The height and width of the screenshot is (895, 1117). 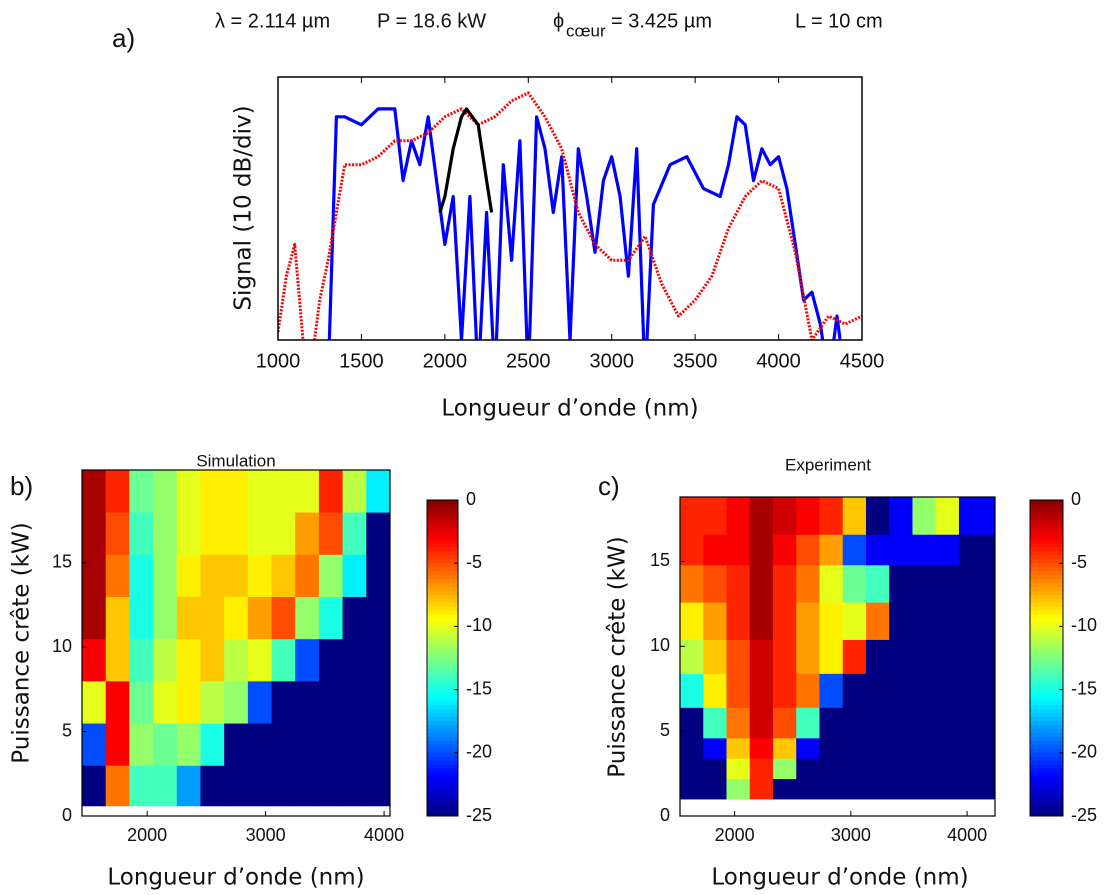 What do you see at coordinates (62, 646) in the screenshot?
I see `y-tick-label: 10` at bounding box center [62, 646].